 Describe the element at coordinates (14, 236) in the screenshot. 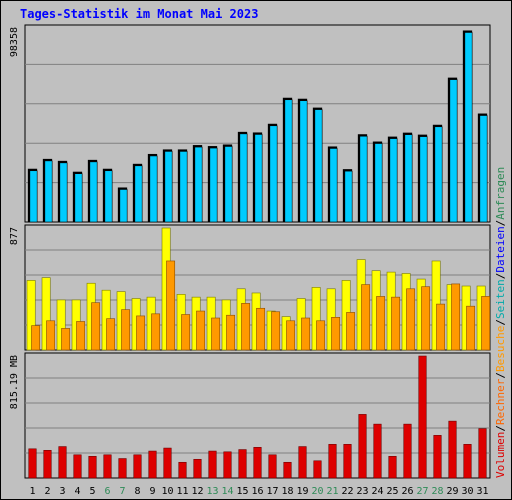

I see `ymax-label: 877` at that location.